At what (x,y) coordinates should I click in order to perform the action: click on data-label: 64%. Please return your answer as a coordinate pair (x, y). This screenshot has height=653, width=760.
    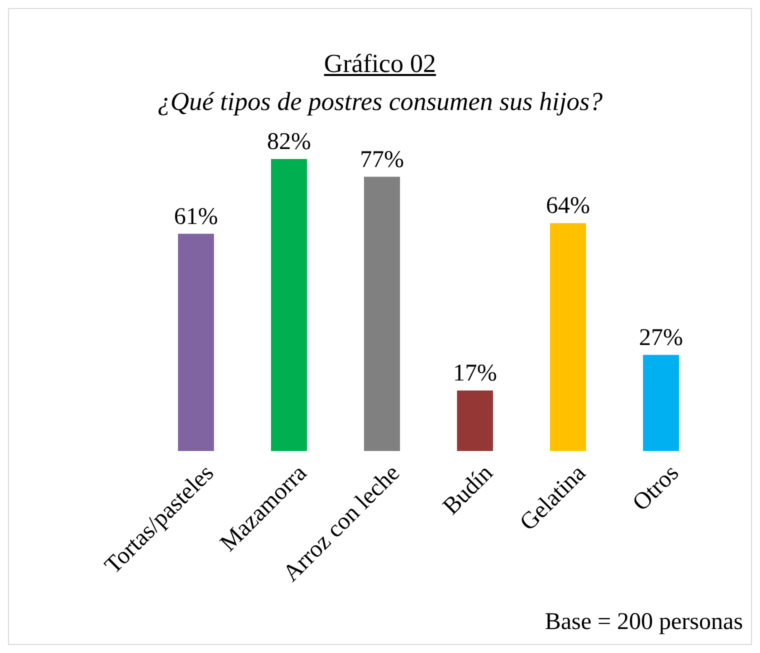
    Looking at the image, I should click on (568, 206).